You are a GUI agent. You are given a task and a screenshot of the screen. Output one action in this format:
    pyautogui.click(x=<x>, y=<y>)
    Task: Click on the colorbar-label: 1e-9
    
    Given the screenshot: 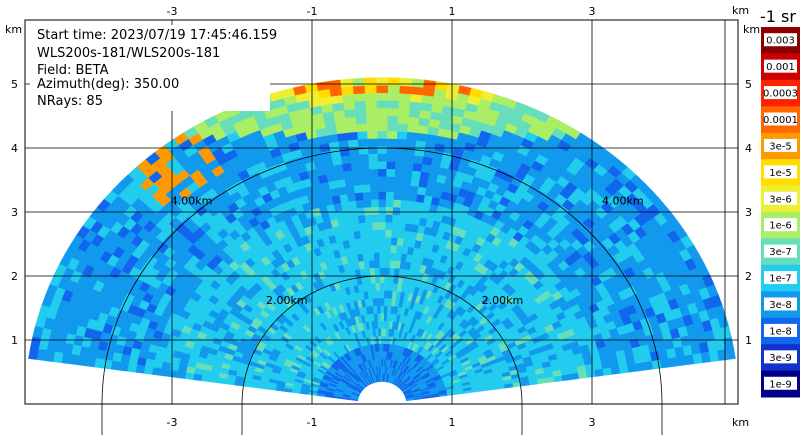 What is the action you would take?
    pyautogui.click(x=780, y=384)
    